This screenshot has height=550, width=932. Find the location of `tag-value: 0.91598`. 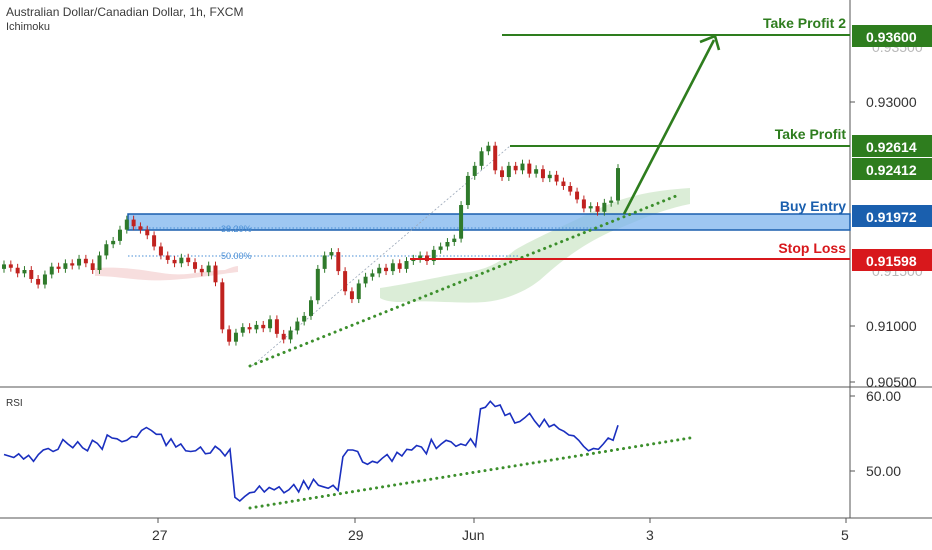

tag-value: 0.91598 is located at coordinates (891, 261).